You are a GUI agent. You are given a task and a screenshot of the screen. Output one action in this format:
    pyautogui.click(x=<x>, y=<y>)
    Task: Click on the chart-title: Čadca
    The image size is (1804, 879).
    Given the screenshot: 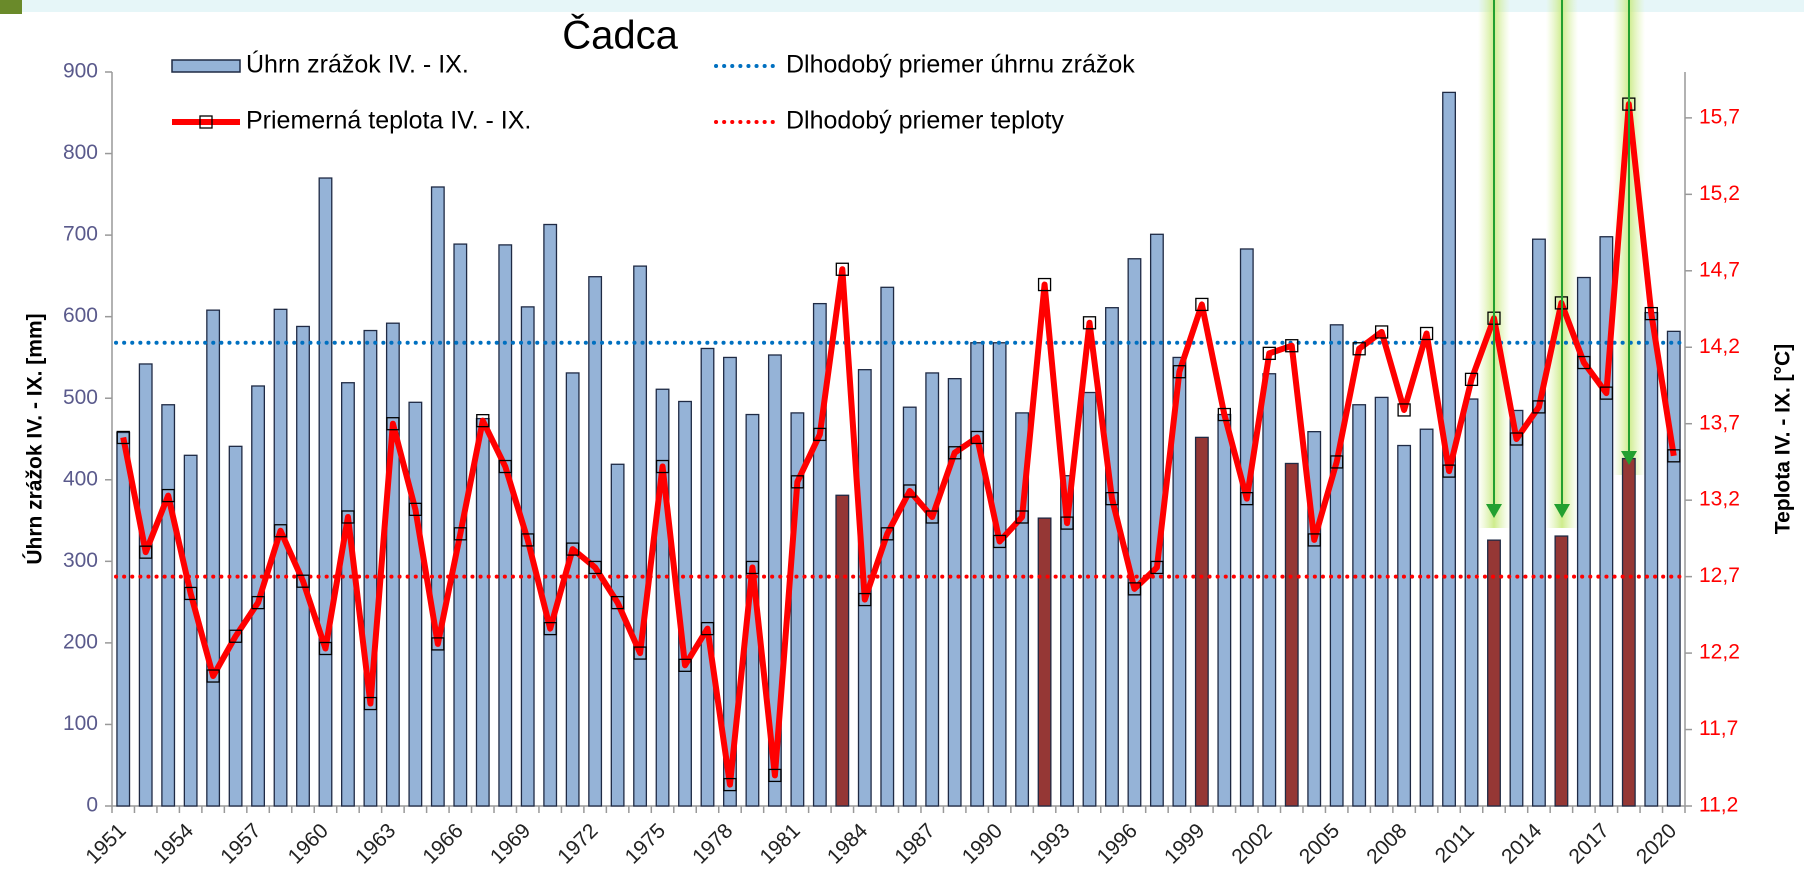 What is the action you would take?
    pyautogui.click(x=620, y=35)
    